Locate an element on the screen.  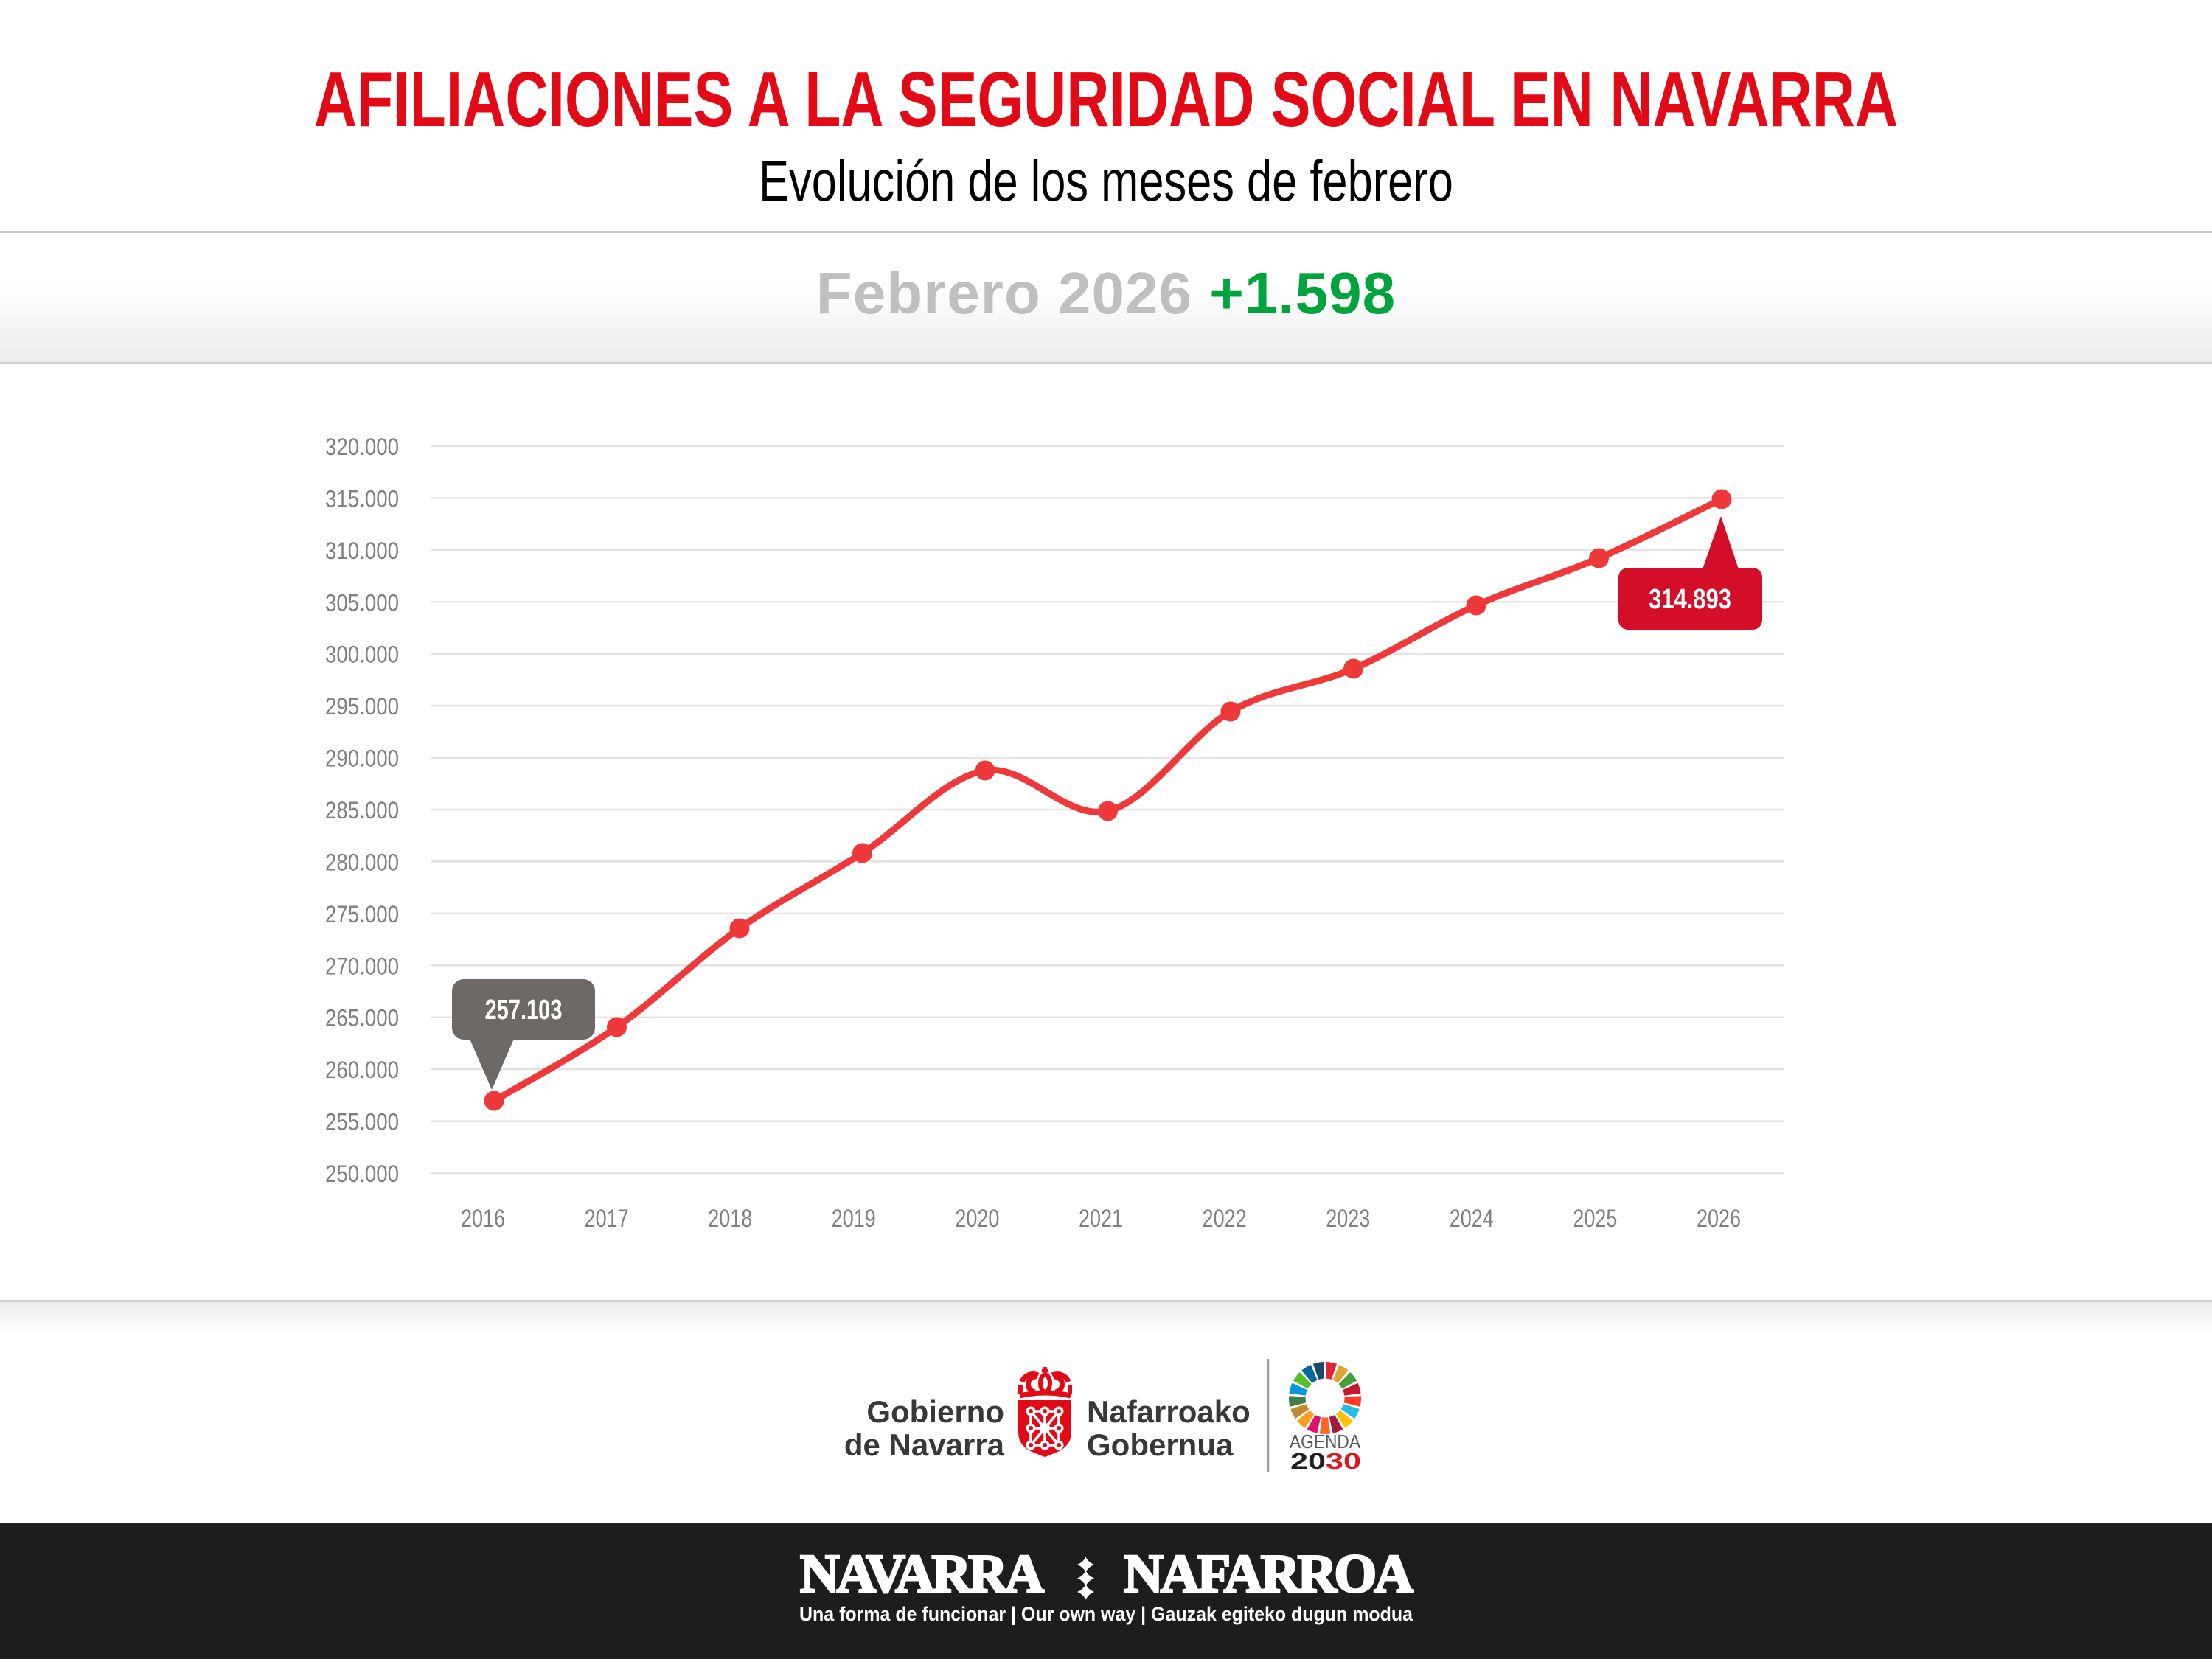
svg-text: 2024 is located at coordinates (1472, 1219).